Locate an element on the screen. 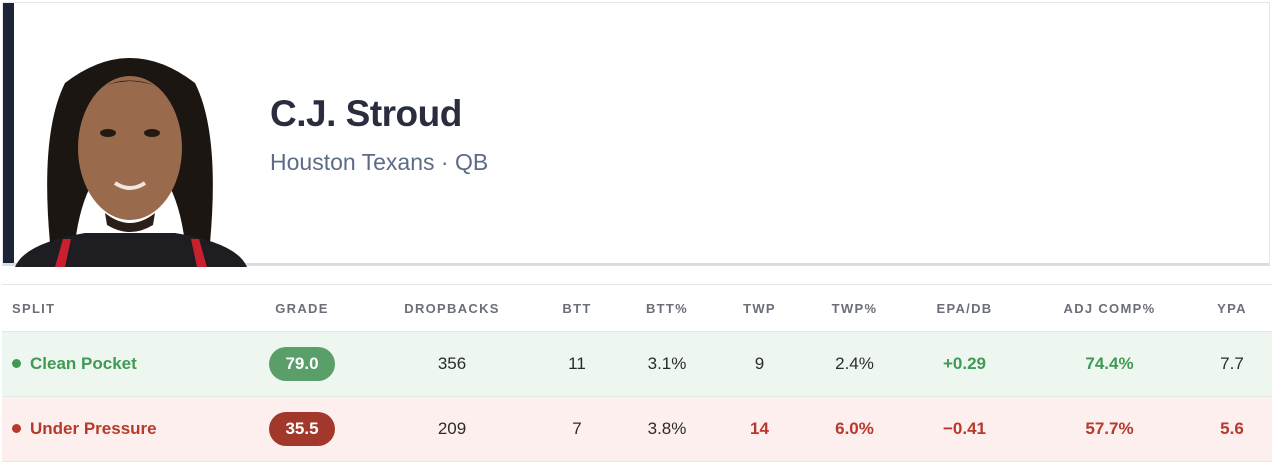  split-cell: Clean Pocket is located at coordinates (117, 364).